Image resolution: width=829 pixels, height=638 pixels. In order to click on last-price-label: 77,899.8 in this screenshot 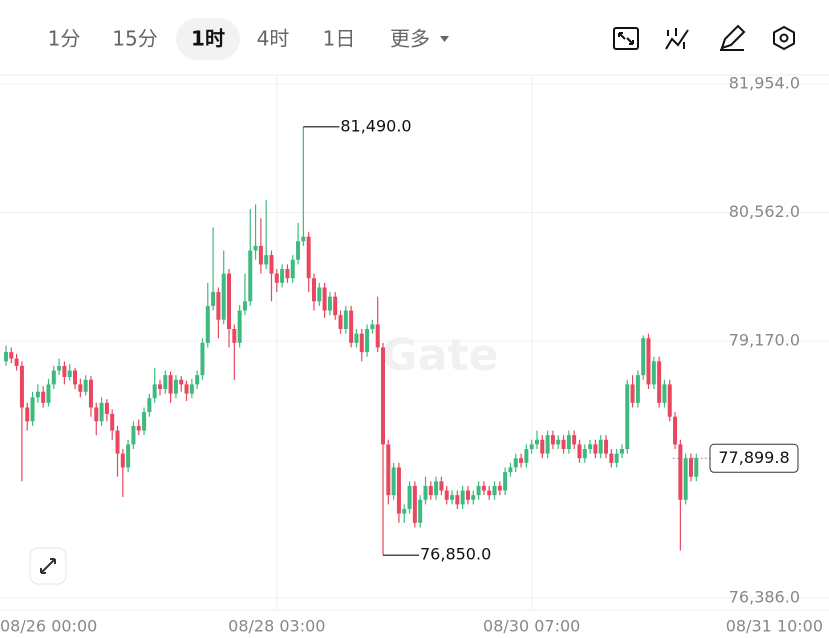, I will do `click(753, 457)`.